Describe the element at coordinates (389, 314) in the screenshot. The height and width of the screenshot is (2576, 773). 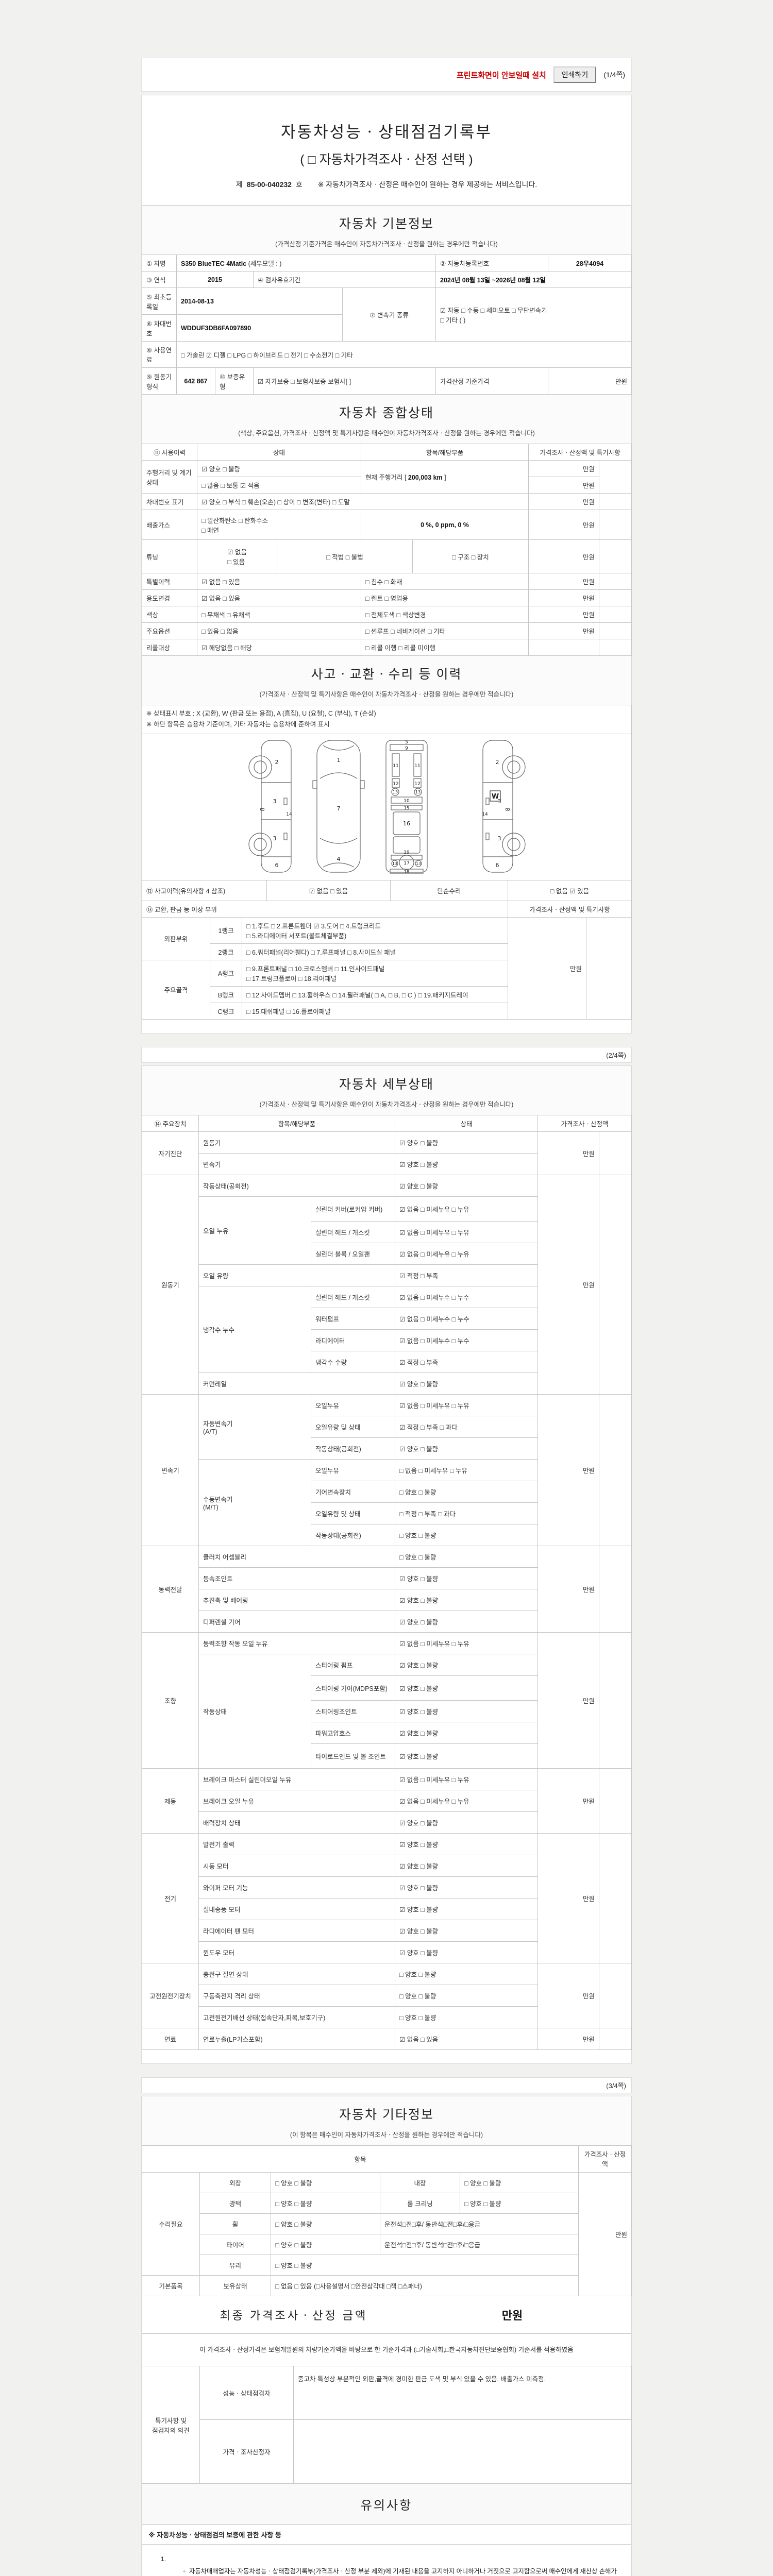
I see `cell-label: ⑦ 변속기 종류` at that location.